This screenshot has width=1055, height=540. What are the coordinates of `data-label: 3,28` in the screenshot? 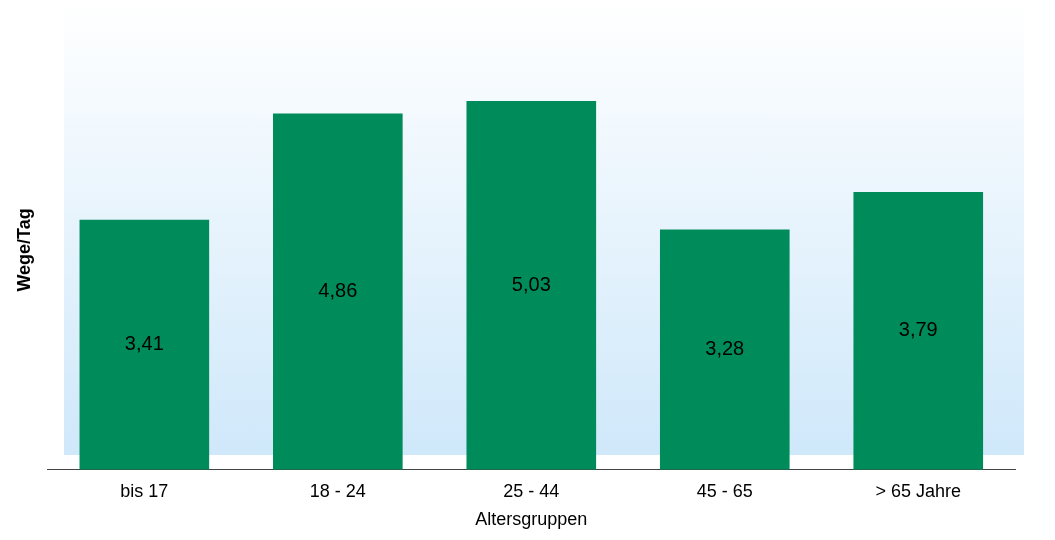 It's located at (725, 348).